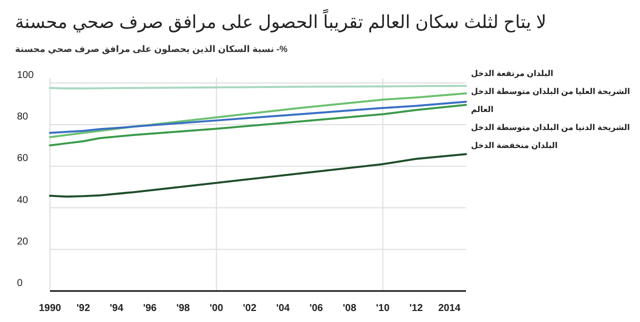 This screenshot has width=640, height=322. Describe the element at coordinates (316, 308) in the screenshot. I see `x-tick-label: '06` at that location.